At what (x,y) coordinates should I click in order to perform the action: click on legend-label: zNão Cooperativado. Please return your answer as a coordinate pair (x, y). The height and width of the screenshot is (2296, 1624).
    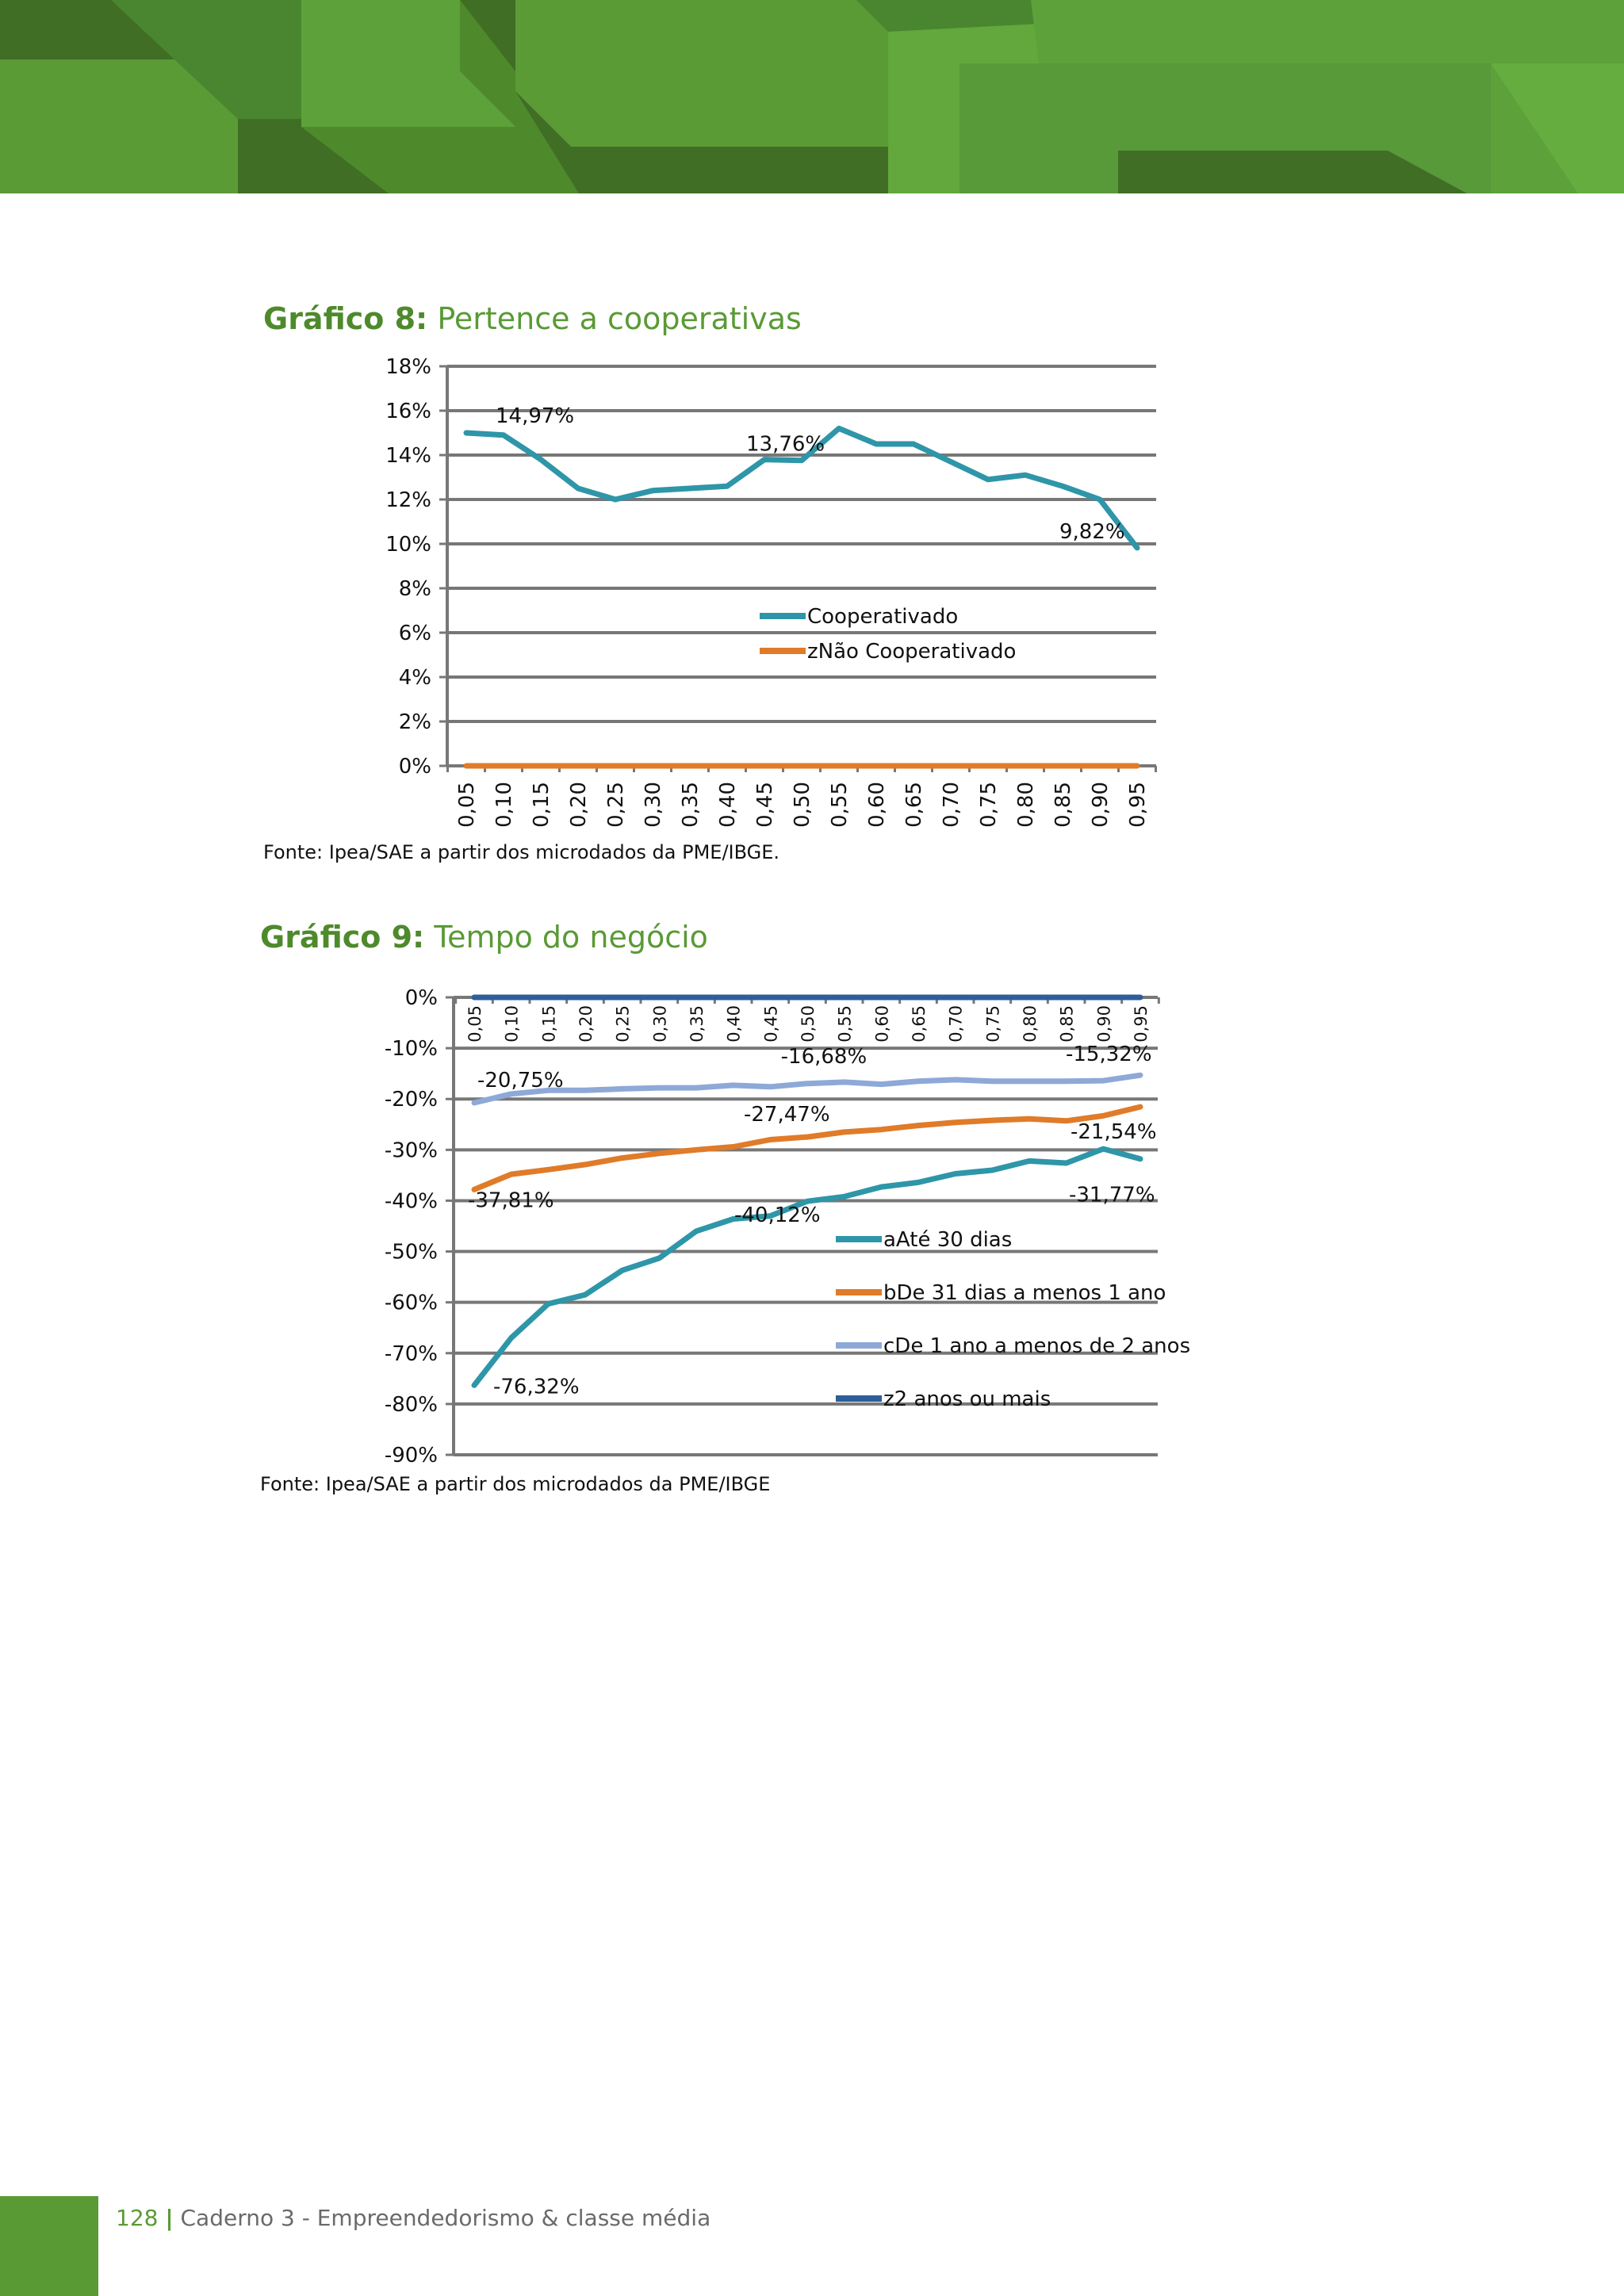
    Looking at the image, I should click on (911, 652).